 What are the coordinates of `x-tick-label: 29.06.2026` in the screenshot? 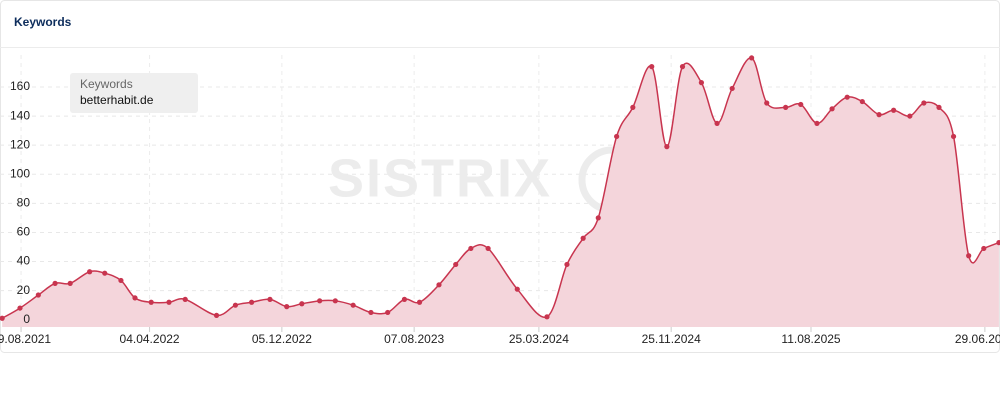 It's located at (977, 339).